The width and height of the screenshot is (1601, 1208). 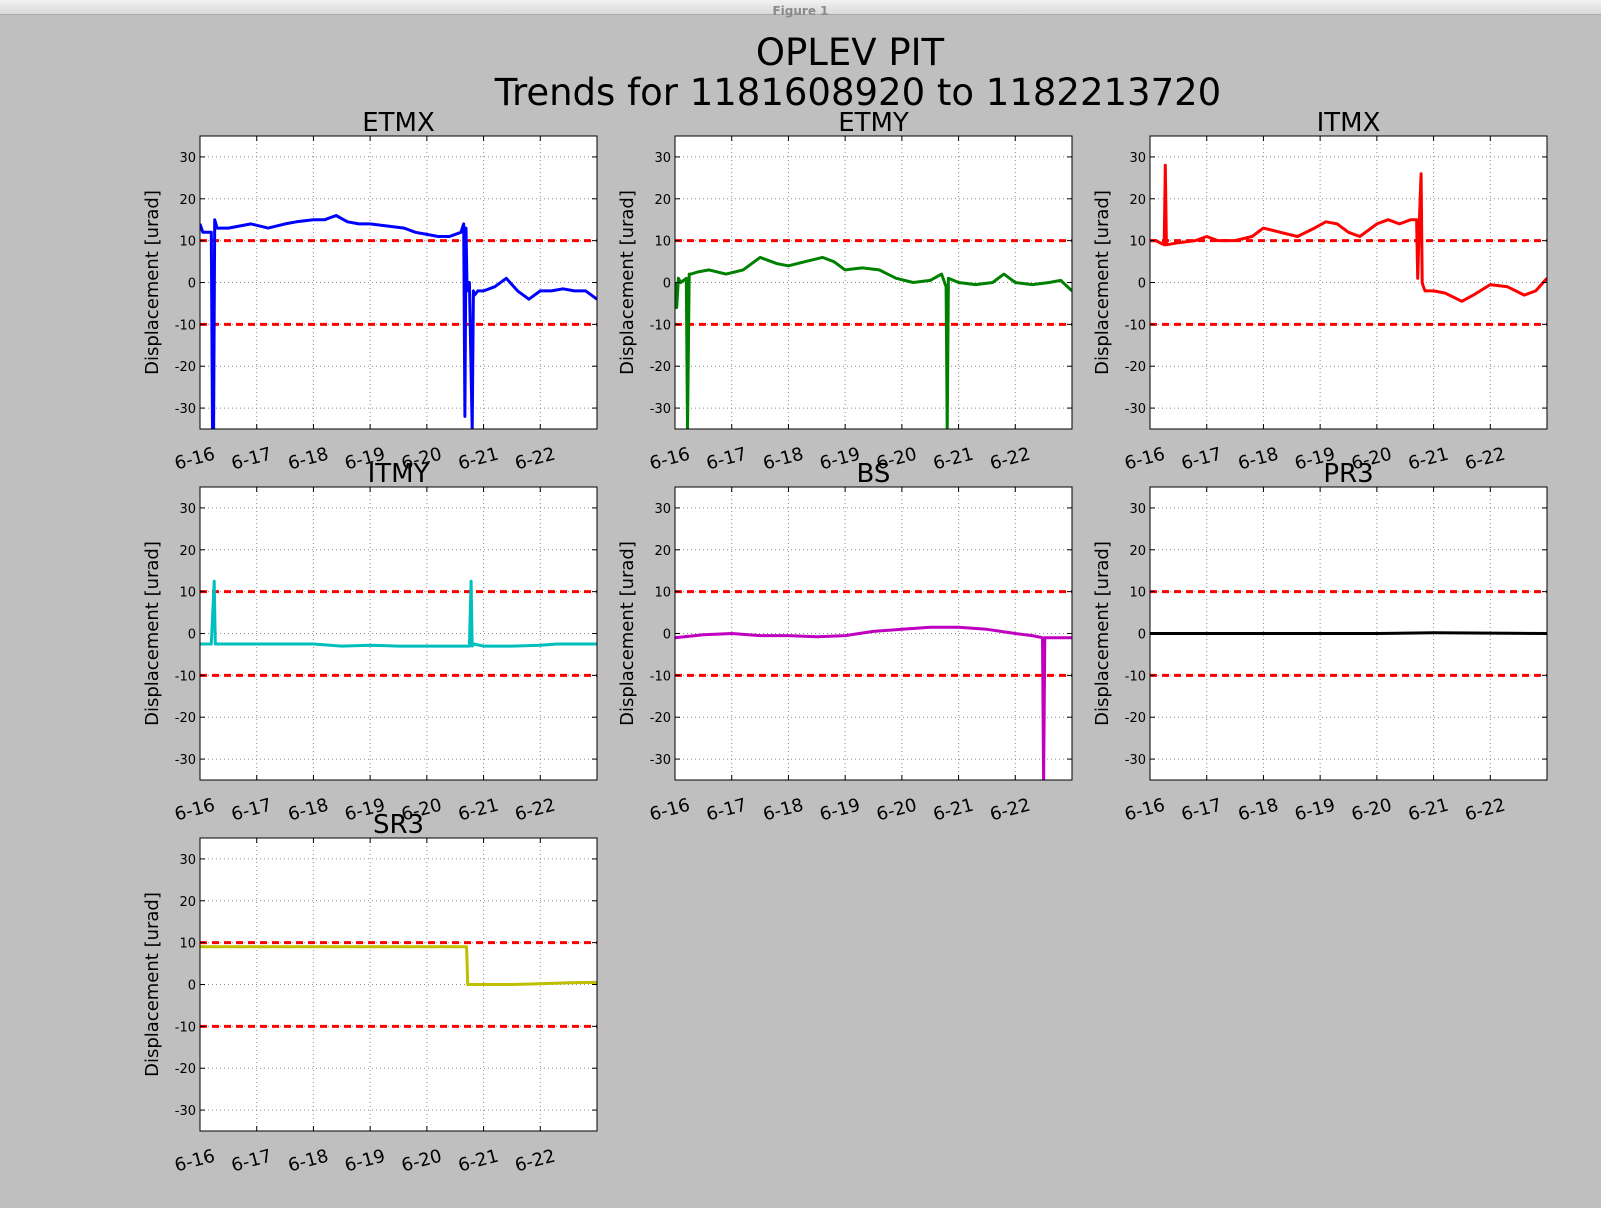 I want to click on figure-title-line1: OPLEV PIT, so click(x=850, y=52).